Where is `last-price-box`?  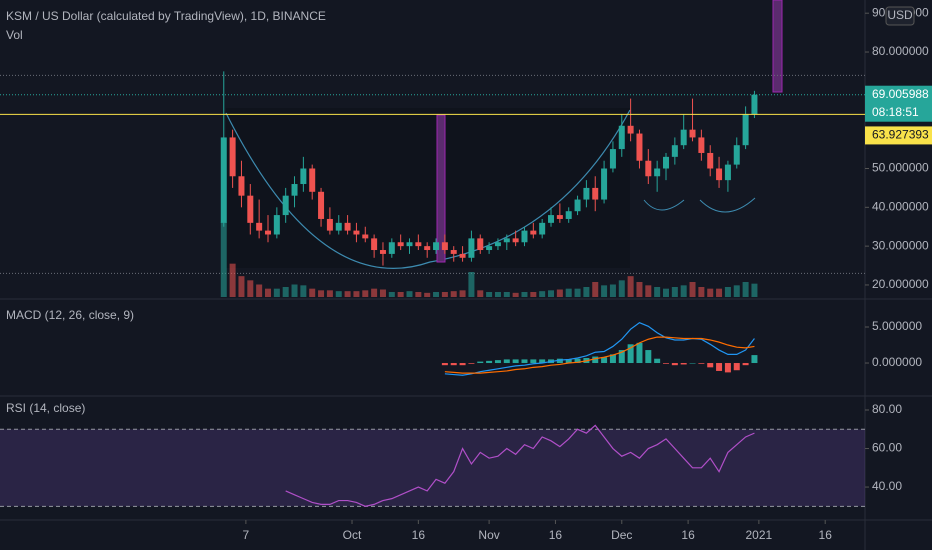
last-price-box is located at coordinates (898, 103).